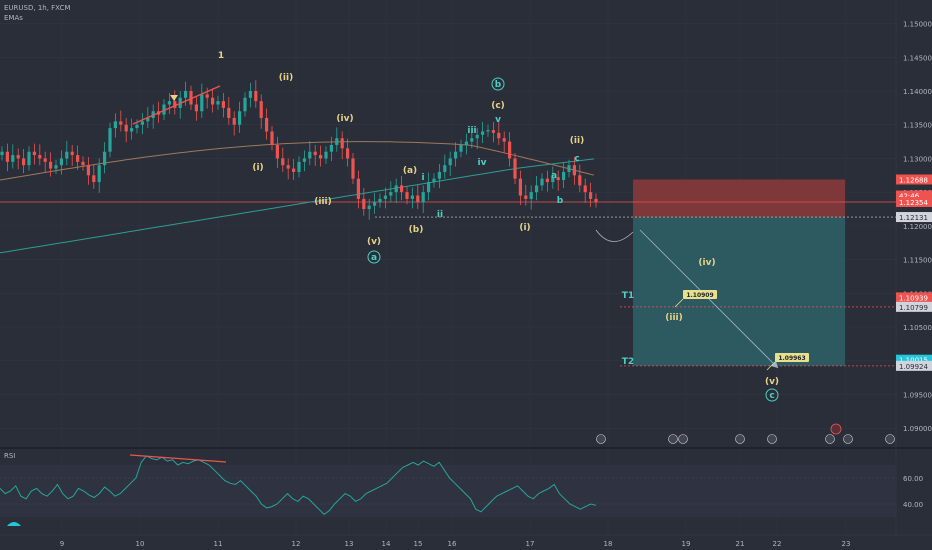 The width and height of the screenshot is (932, 550). Describe the element at coordinates (909, 197) in the screenshot. I see `price-axis-tag-text: 42:46` at that location.